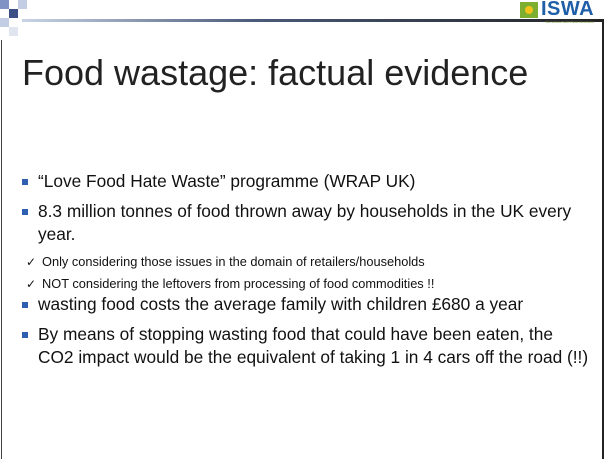  What do you see at coordinates (570, 22) in the screenshot?
I see `logo-tagline: International Solid Waste Association` at bounding box center [570, 22].